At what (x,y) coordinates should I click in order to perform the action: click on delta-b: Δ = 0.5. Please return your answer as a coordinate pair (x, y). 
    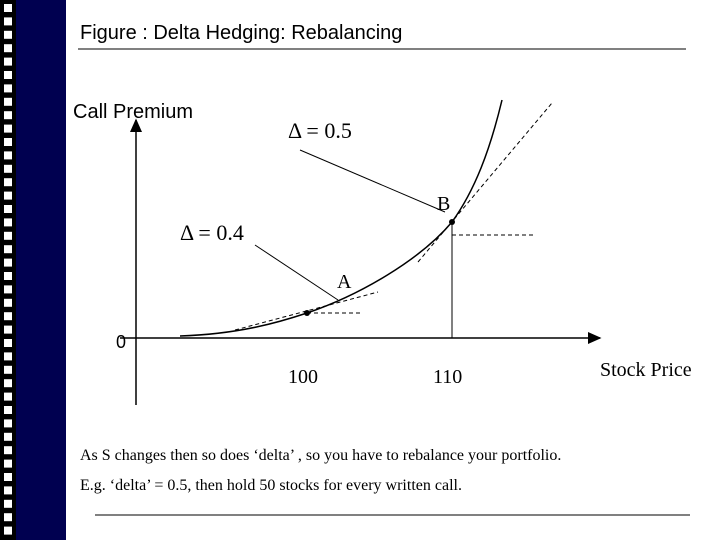
    Looking at the image, I should click on (320, 130).